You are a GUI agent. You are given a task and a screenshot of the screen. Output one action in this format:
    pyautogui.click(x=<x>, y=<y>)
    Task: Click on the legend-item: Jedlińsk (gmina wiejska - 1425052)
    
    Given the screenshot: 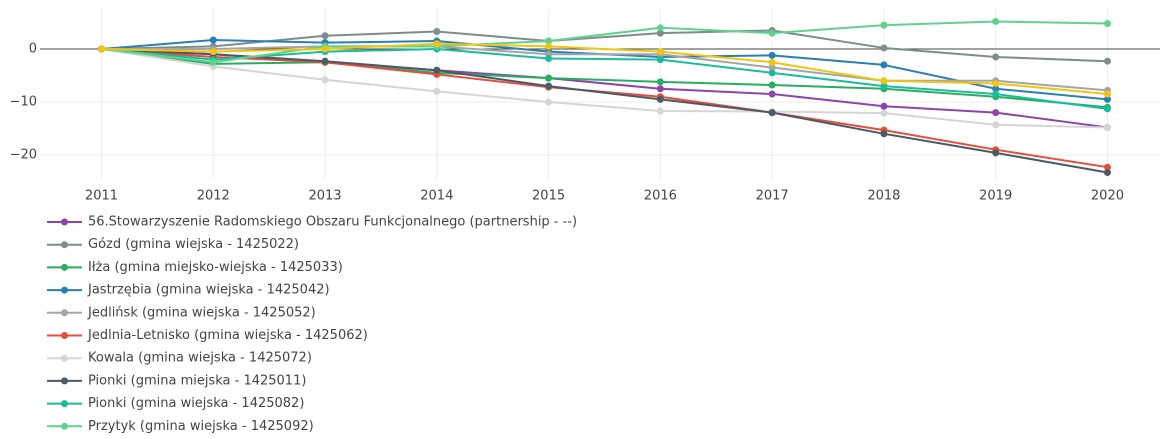 What is the action you would take?
    pyautogui.click(x=181, y=312)
    